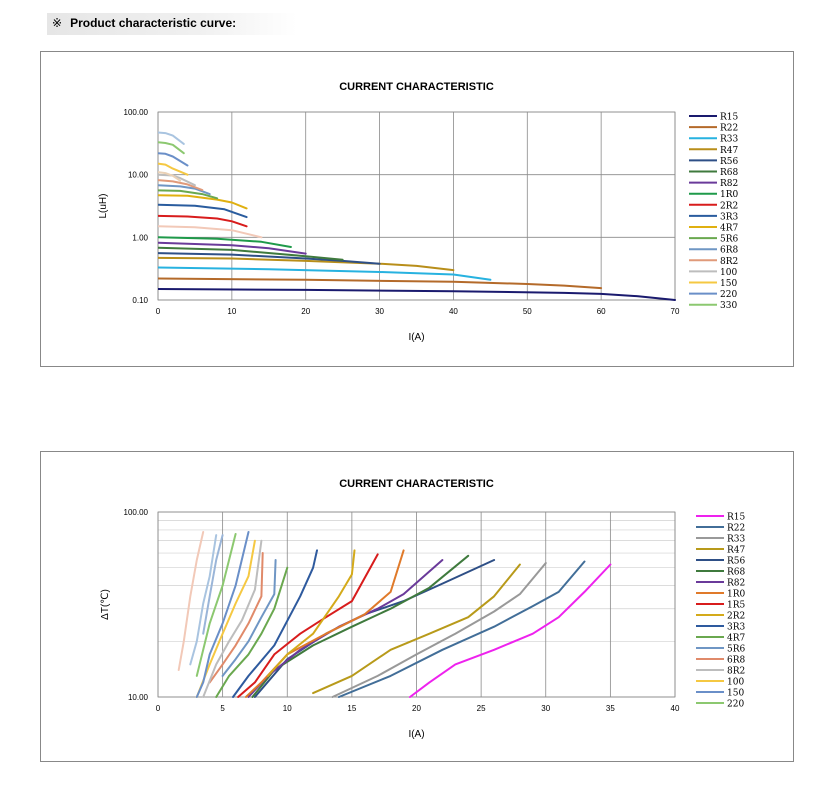  I want to click on section-title-text: Product characteristic curve:, so click(153, 23).